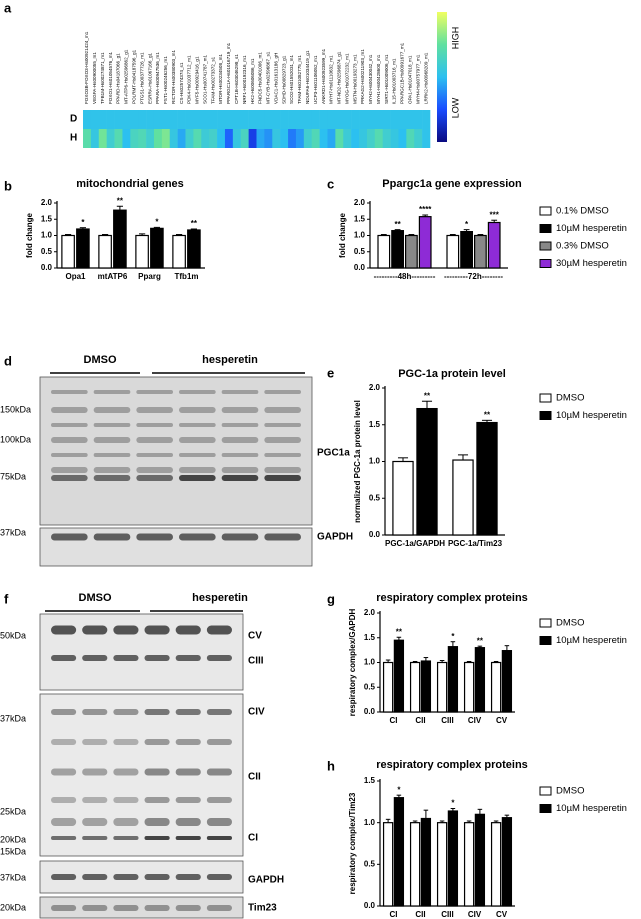  What do you see at coordinates (307, 77) in the screenshot?
I see `gene-label: NDUFA6-Hs01034419_g1` at bounding box center [307, 77].